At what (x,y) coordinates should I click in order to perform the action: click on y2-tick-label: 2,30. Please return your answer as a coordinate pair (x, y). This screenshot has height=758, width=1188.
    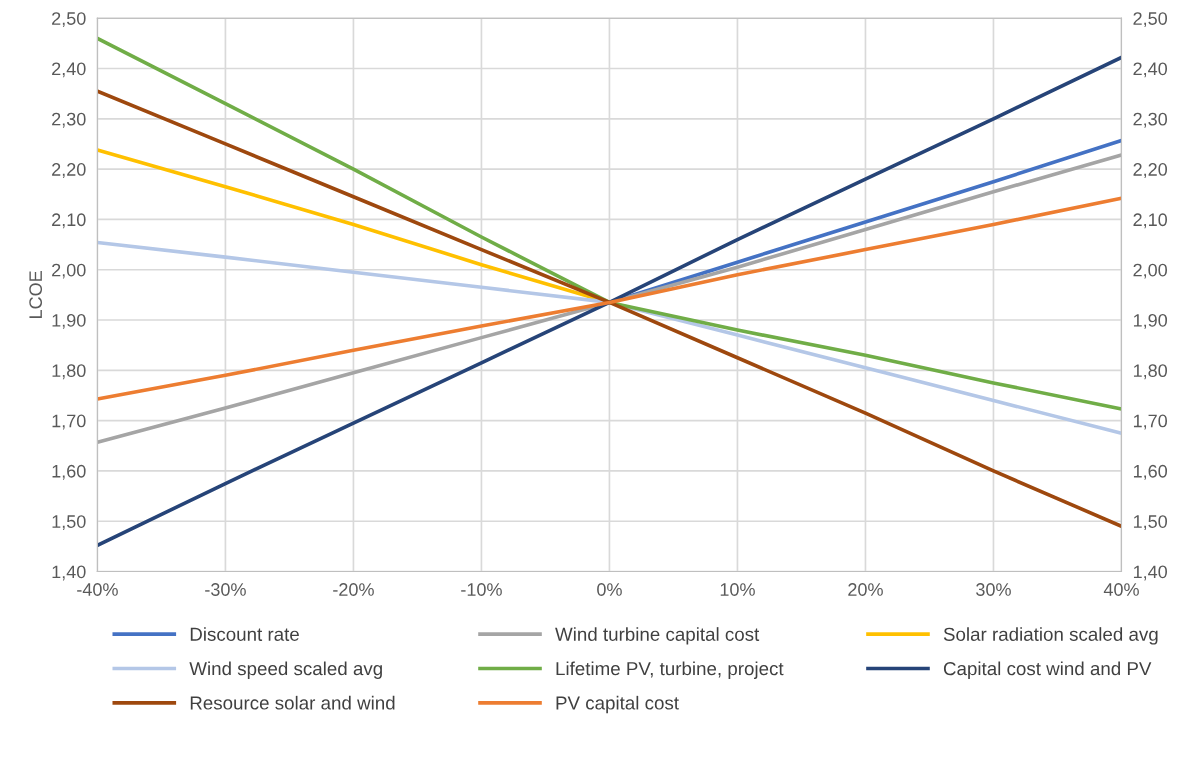
    Looking at the image, I should click on (1150, 120).